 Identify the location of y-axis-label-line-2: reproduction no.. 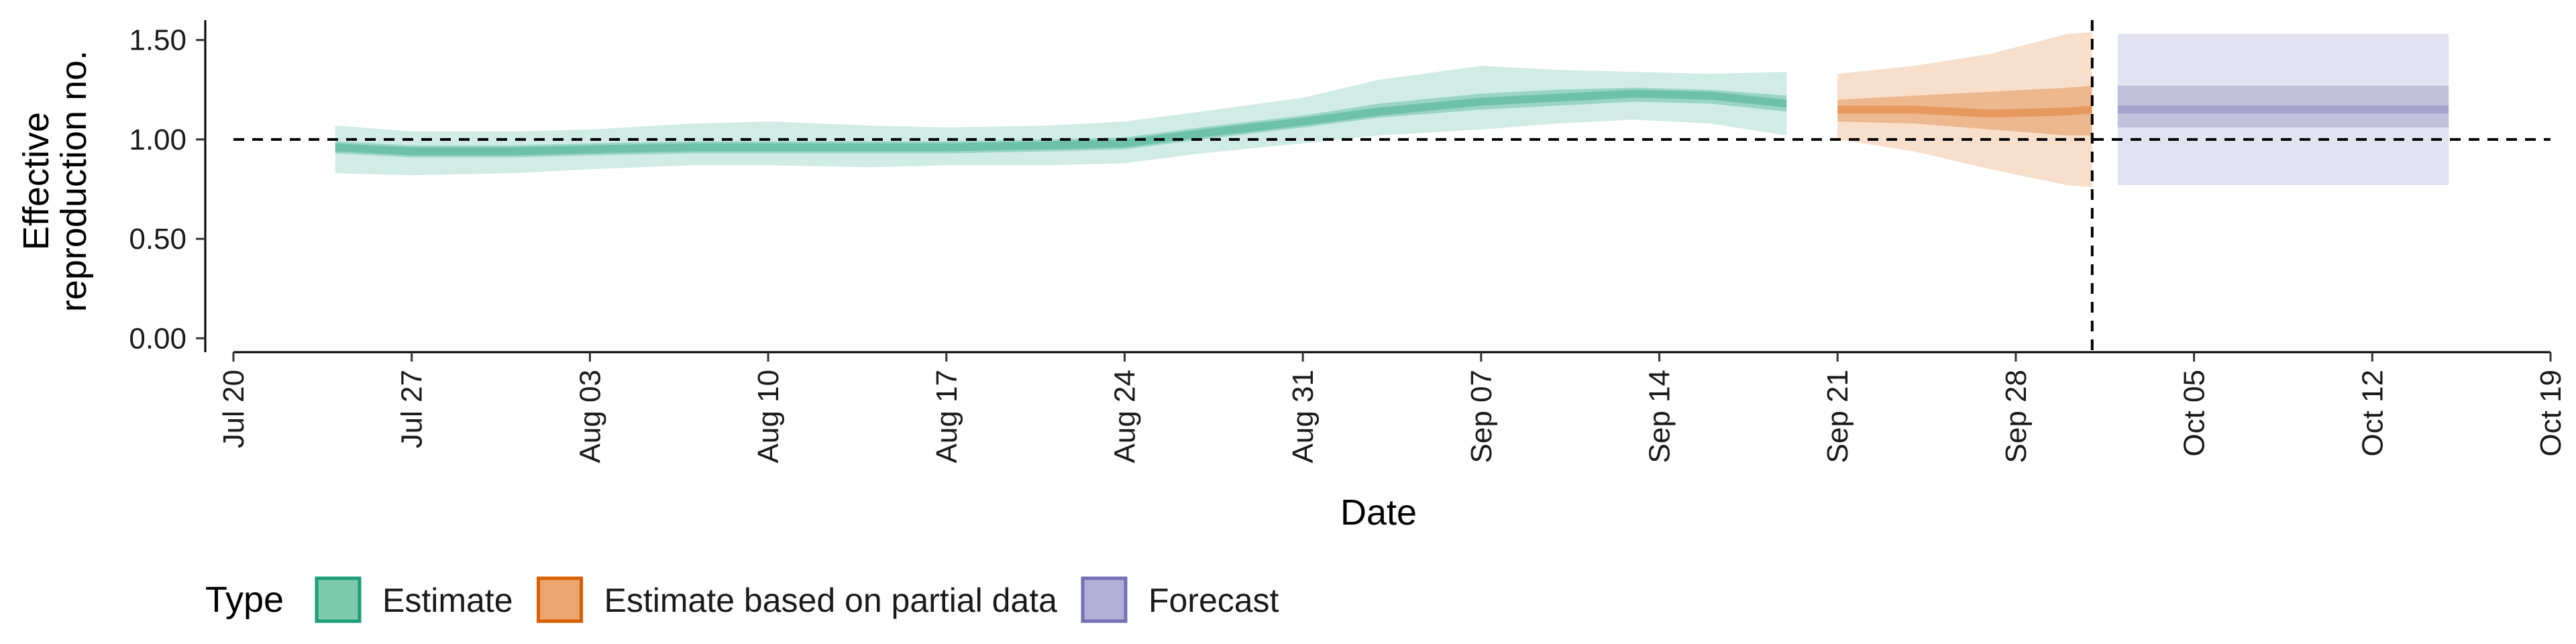
(74, 181).